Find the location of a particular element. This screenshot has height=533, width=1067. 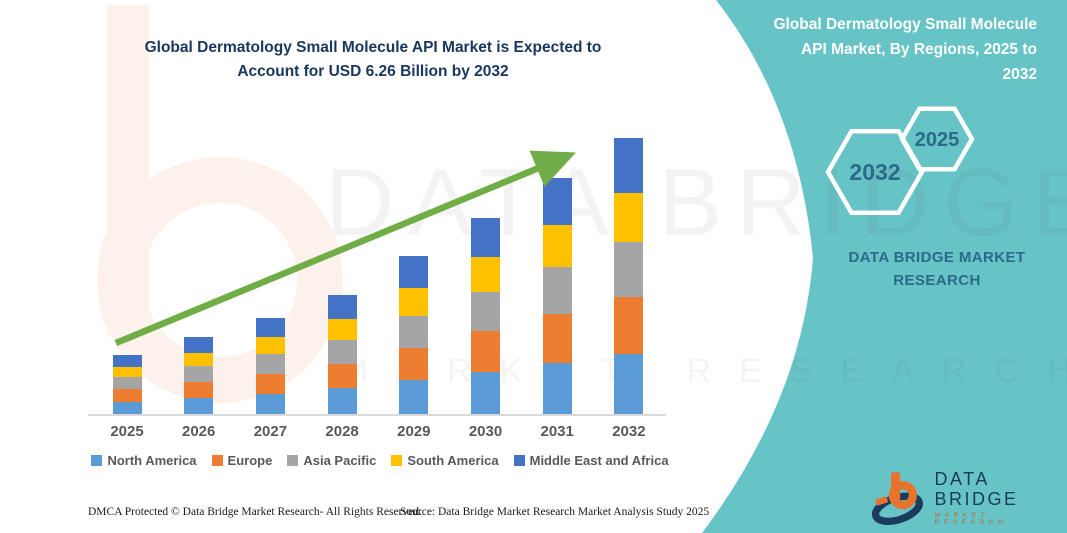

logo-name-text: DATA BRIDGE is located at coordinates (976, 488).